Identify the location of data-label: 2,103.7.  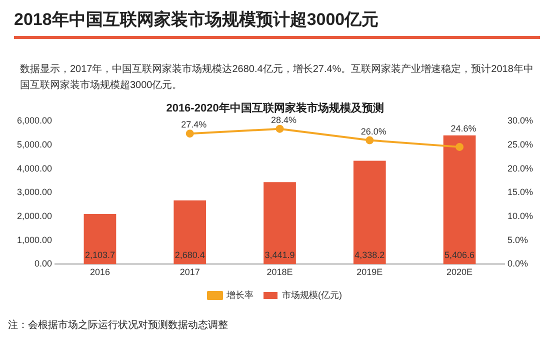
(99, 255).